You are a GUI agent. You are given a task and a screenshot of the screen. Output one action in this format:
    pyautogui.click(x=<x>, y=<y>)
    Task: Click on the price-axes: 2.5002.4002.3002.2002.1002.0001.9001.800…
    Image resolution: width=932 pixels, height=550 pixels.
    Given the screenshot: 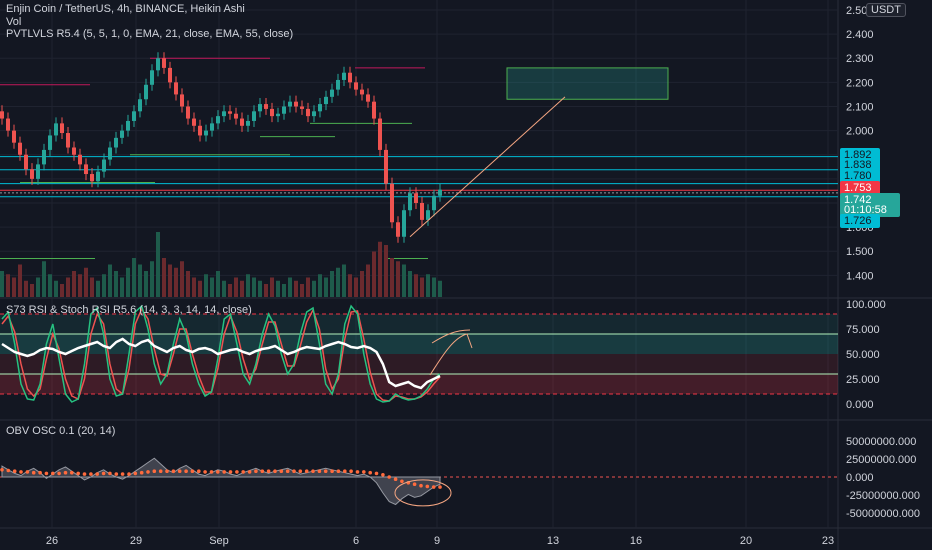 What is the action you would take?
    pyautogui.click(x=883, y=262)
    